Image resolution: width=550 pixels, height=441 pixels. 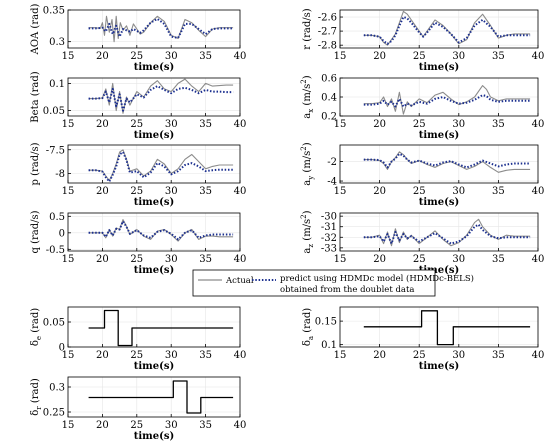 What do you see at coordinates (329, 79) in the screenshot?
I see `y-tick-label: 0.6` at bounding box center [329, 79].